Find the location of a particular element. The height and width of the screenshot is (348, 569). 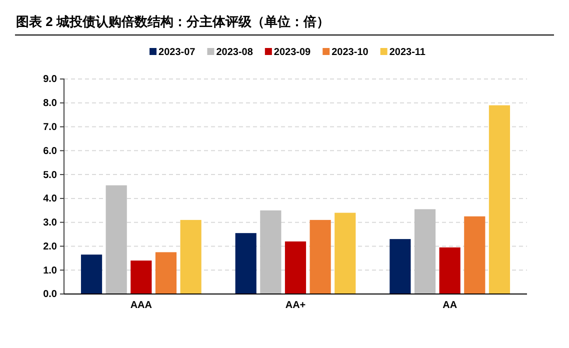

y-tick-label: 1.0 is located at coordinates (50, 270).